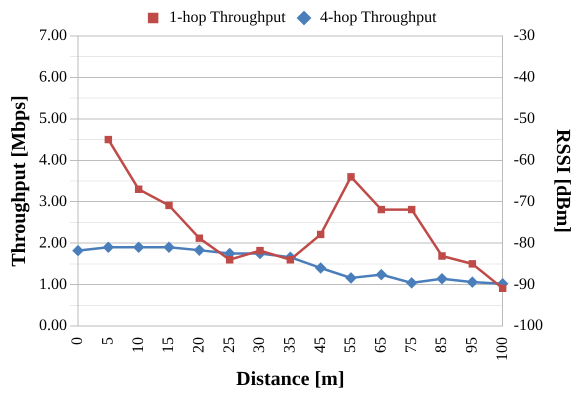 The image size is (584, 400). I want to click on y2-tick-label: -30, so click(524, 35).